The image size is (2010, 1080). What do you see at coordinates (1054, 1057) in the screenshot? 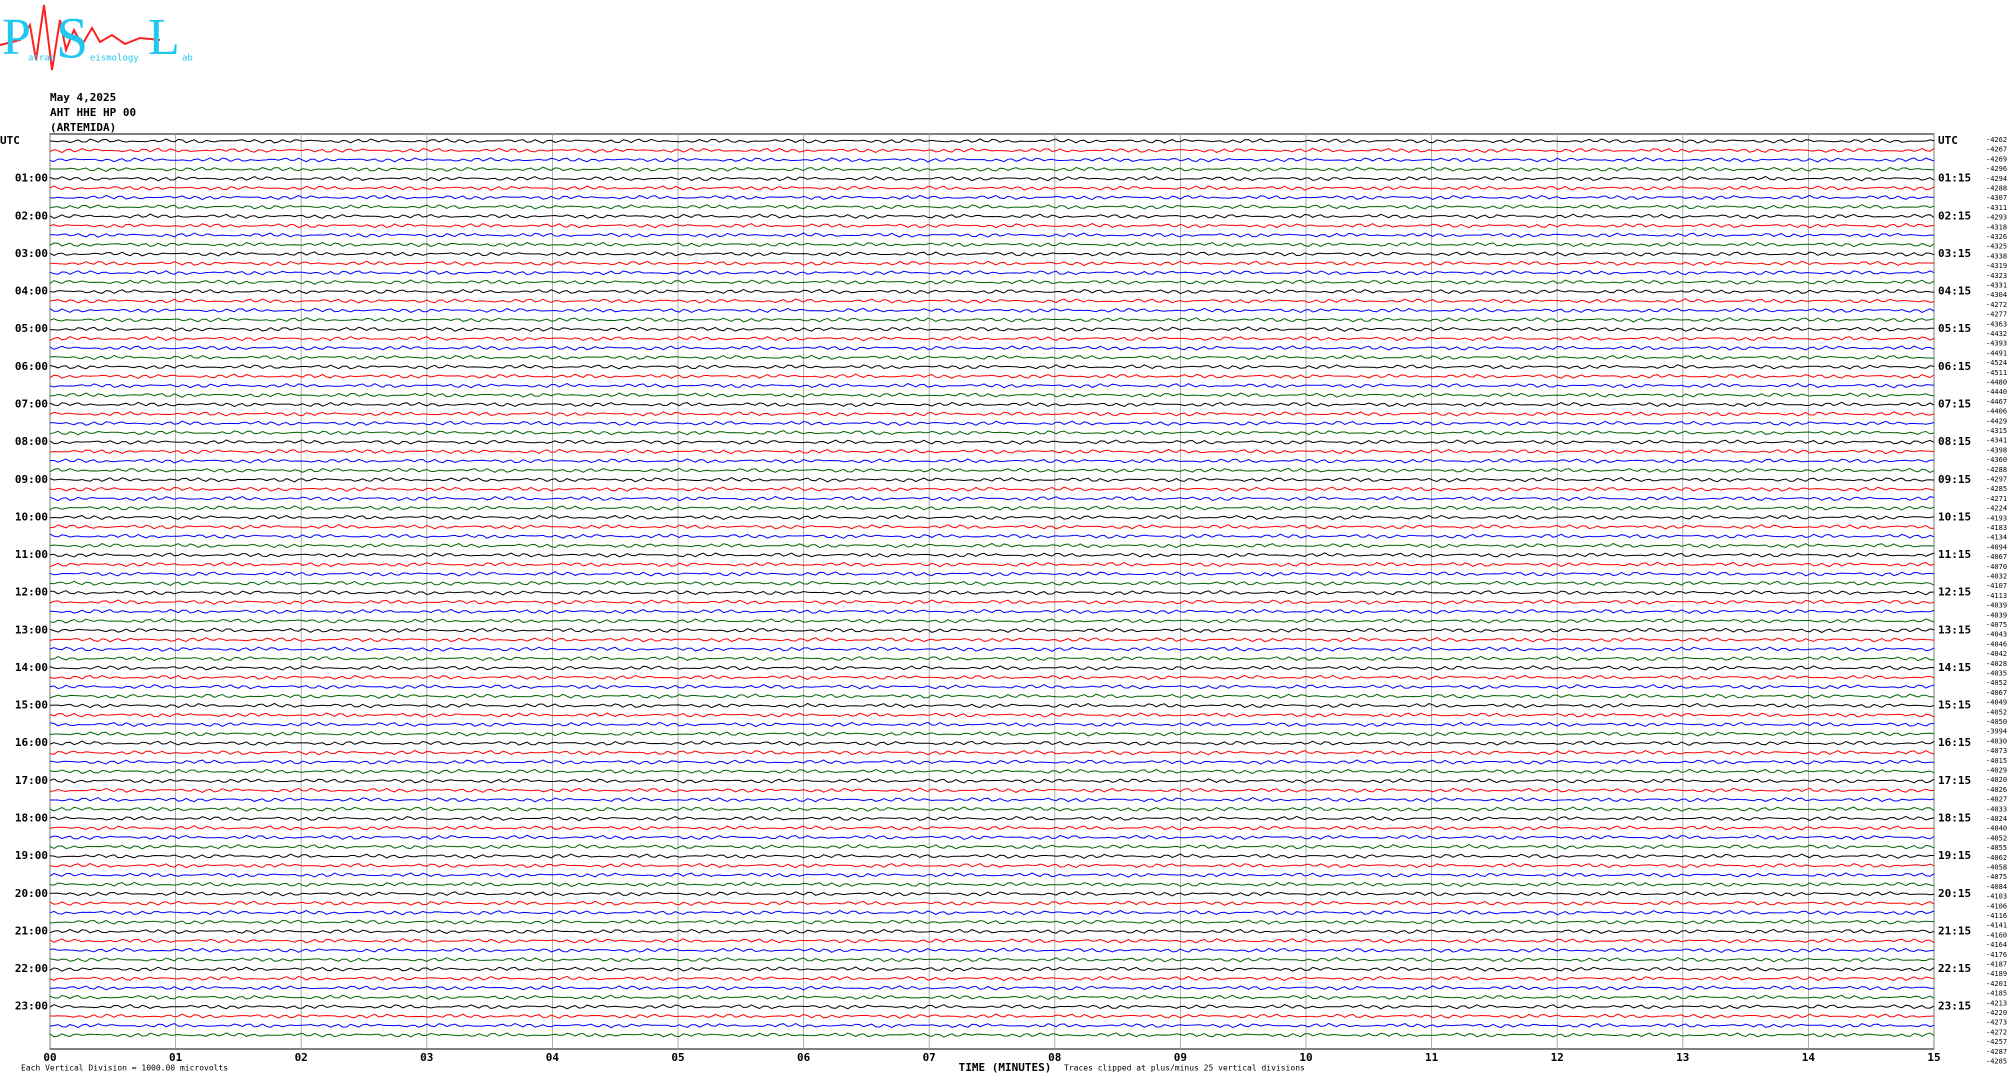
I see `x-tick-label: 08` at bounding box center [1054, 1057].